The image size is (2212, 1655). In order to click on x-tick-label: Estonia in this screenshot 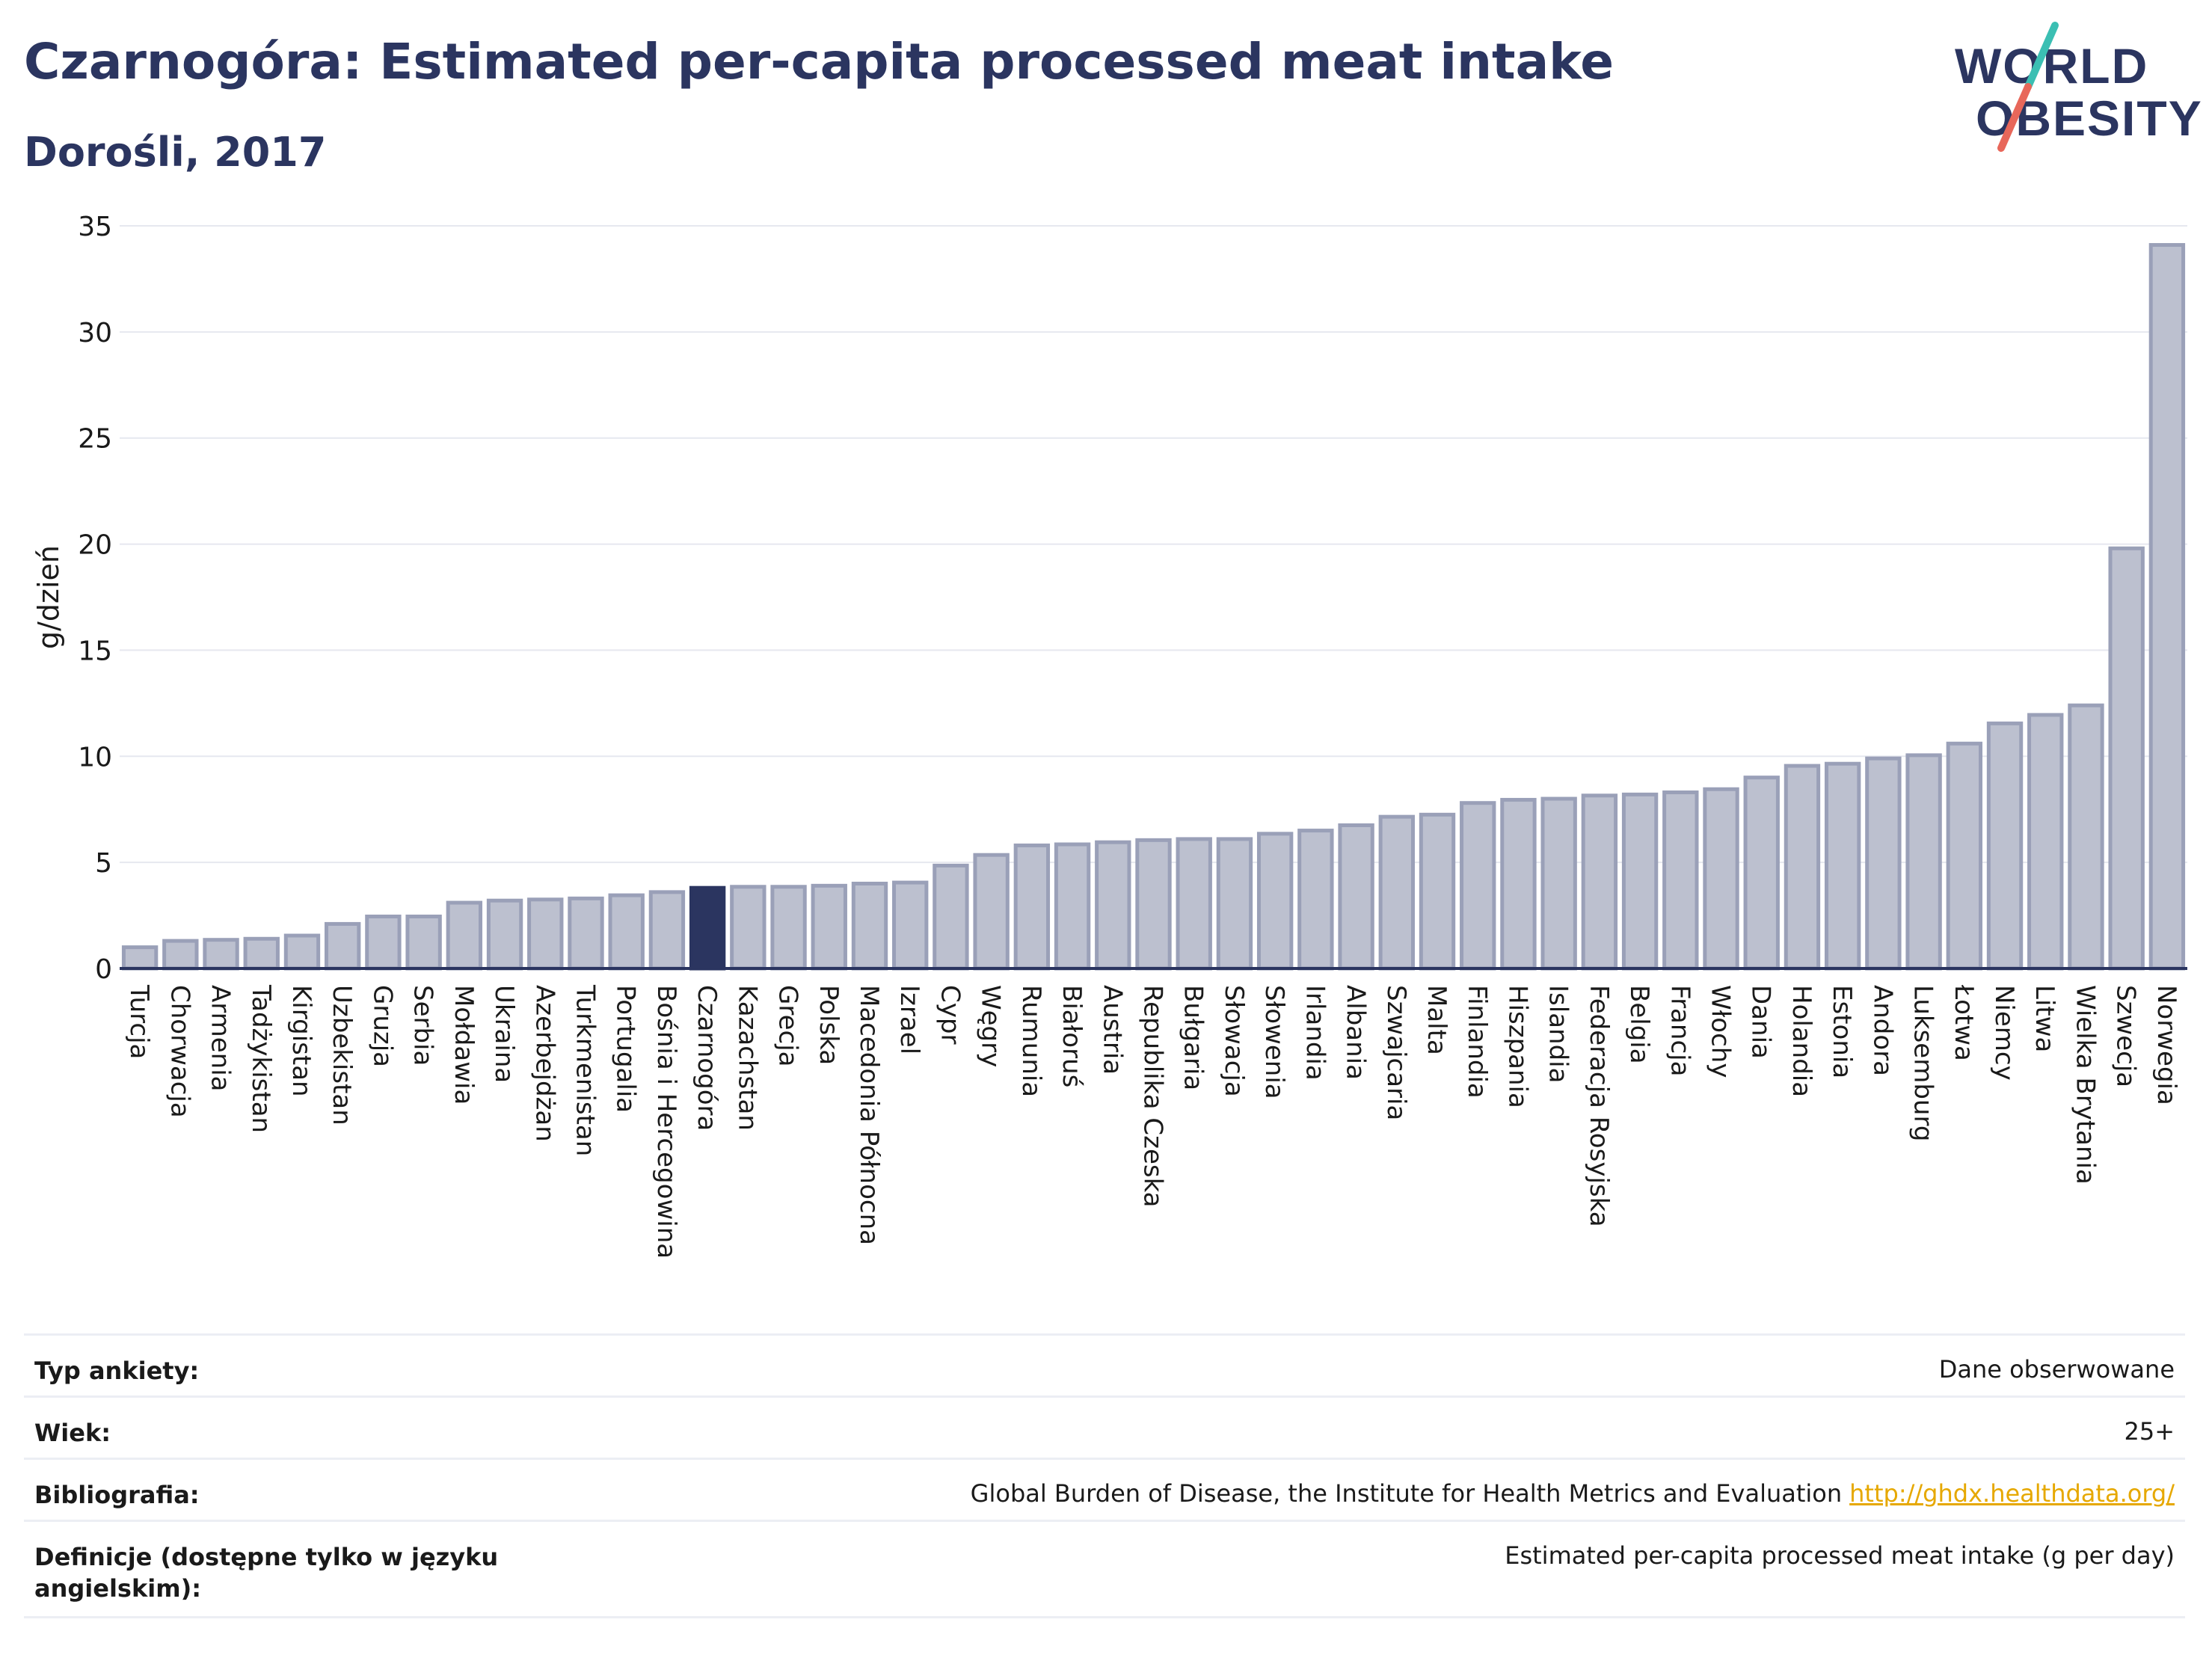, I will do `click(1842, 1031)`.